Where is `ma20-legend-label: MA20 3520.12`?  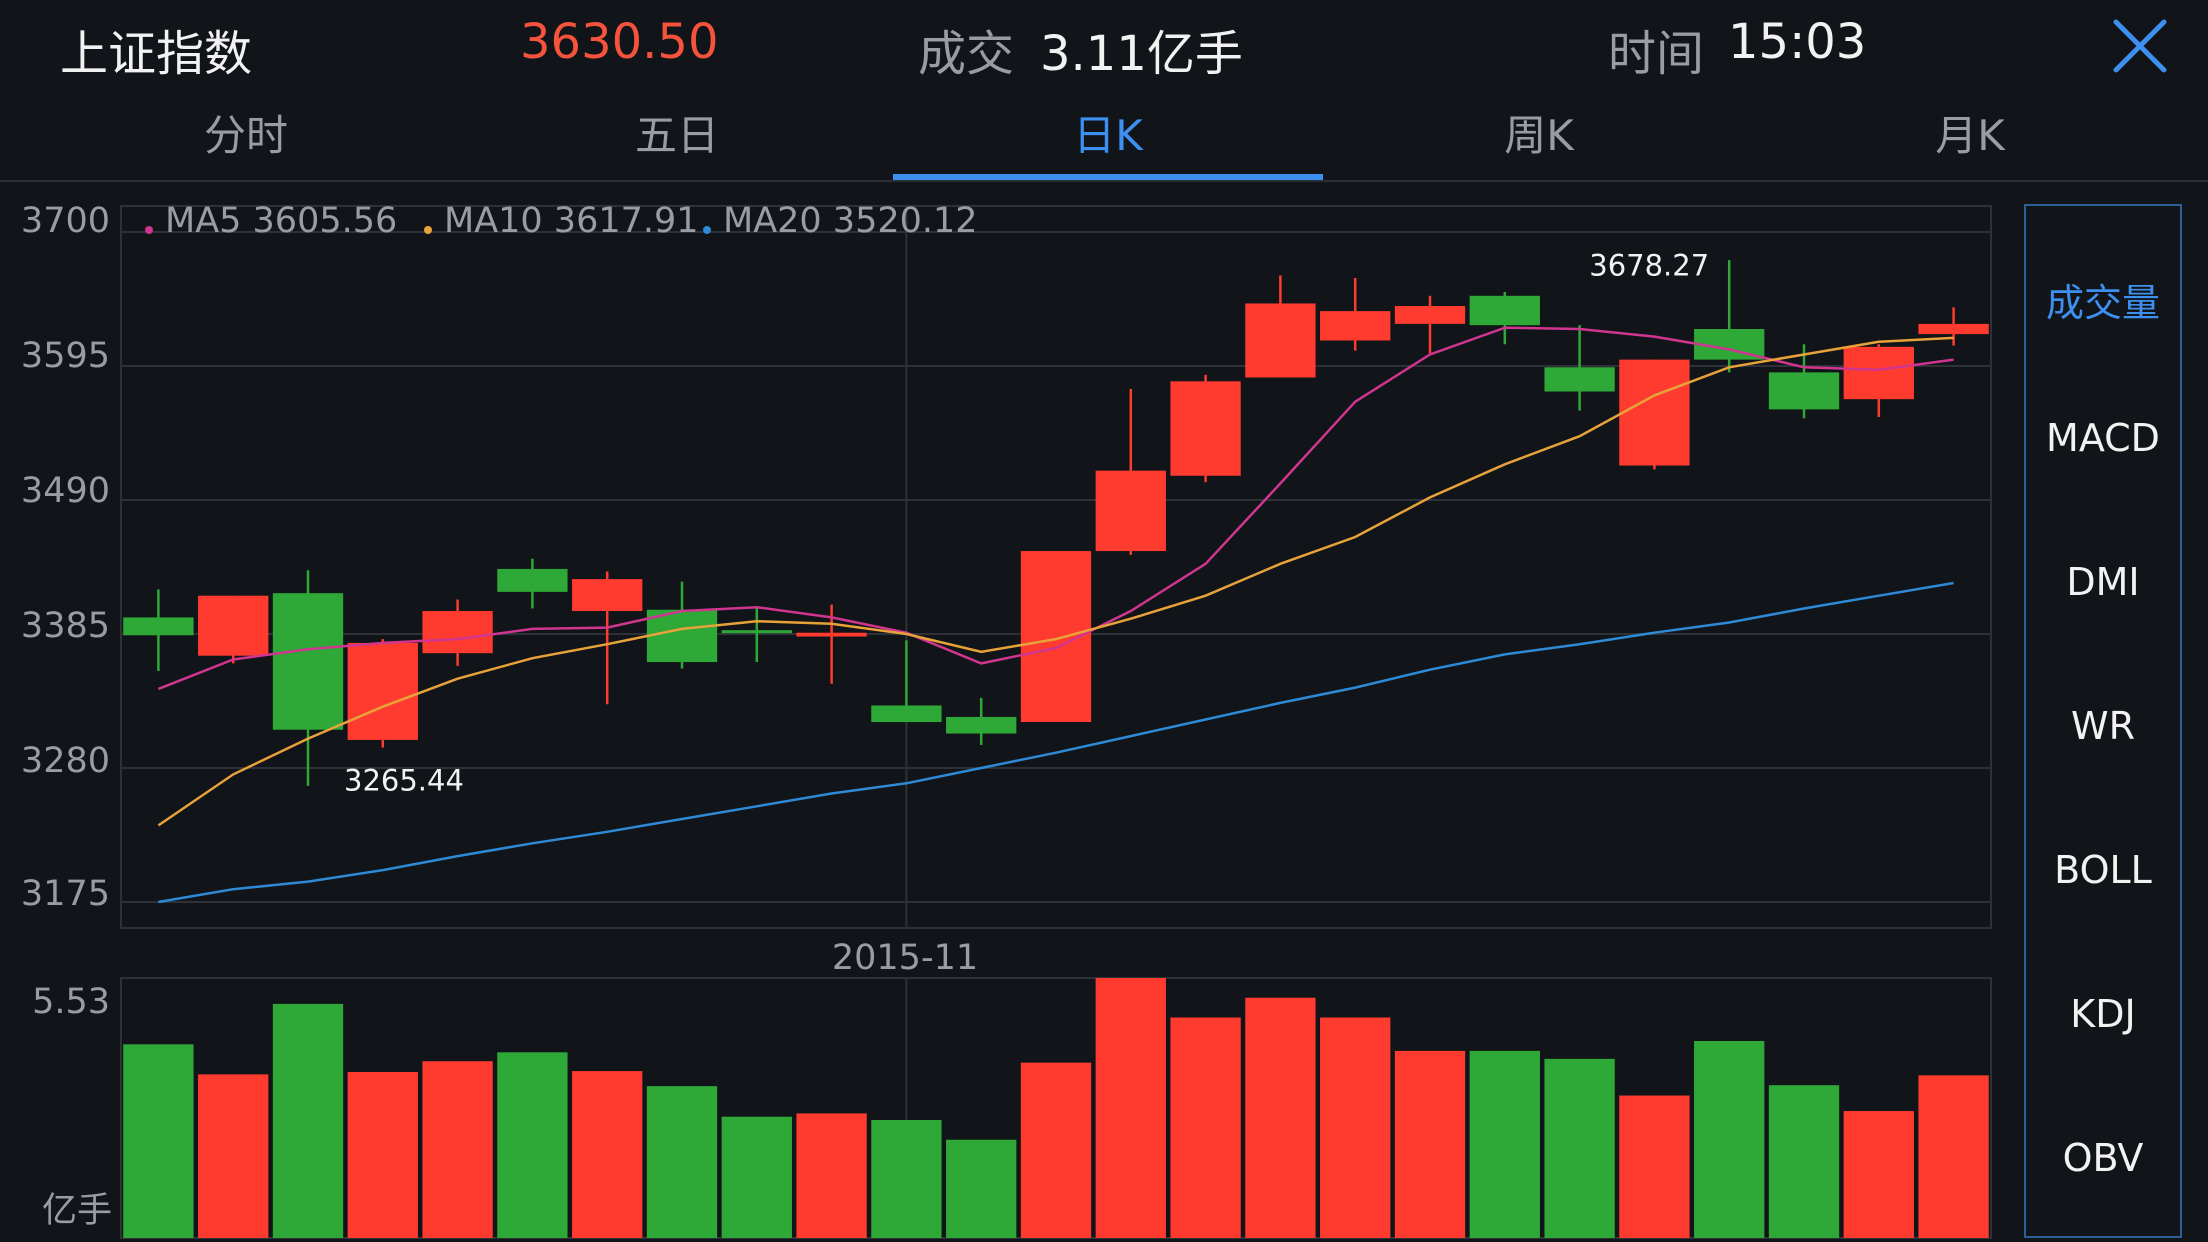 ma20-legend-label: MA20 3520.12 is located at coordinates (850, 221).